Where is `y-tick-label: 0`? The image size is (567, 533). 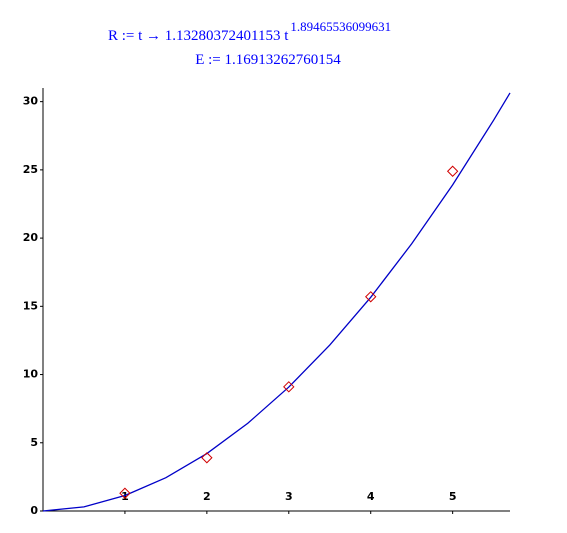
y-tick-label: 0 is located at coordinates (34, 510).